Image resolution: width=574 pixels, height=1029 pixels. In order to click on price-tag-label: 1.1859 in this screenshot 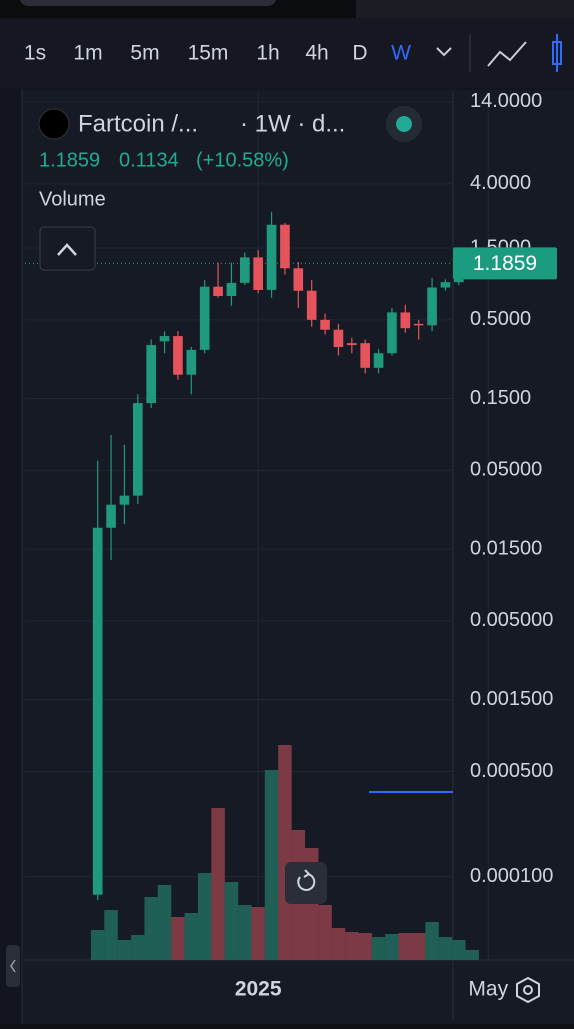, I will do `click(505, 263)`.